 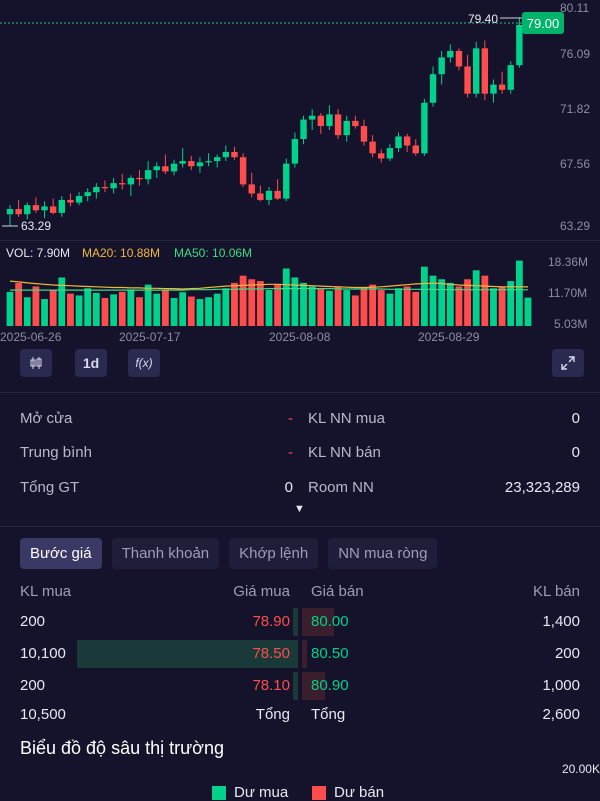 I want to click on chart-separator, so click(x=300, y=240).